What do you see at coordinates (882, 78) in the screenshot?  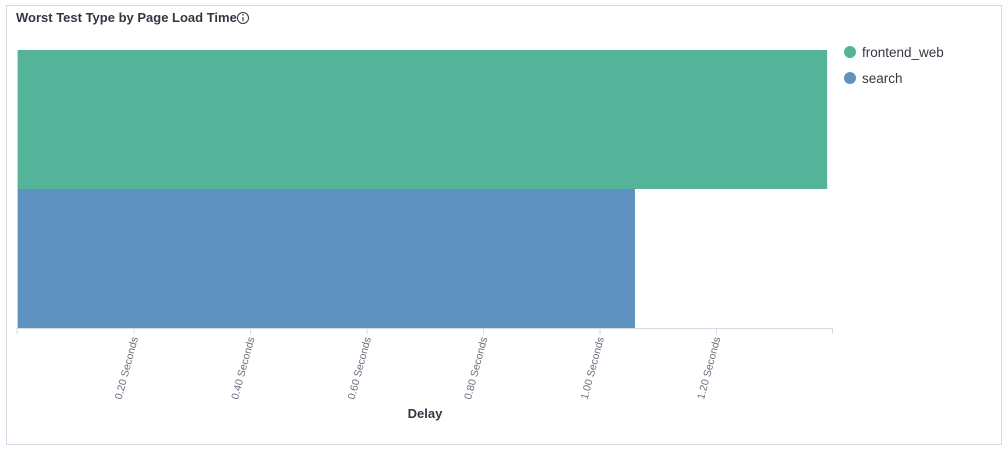 I see `legend-label: search` at bounding box center [882, 78].